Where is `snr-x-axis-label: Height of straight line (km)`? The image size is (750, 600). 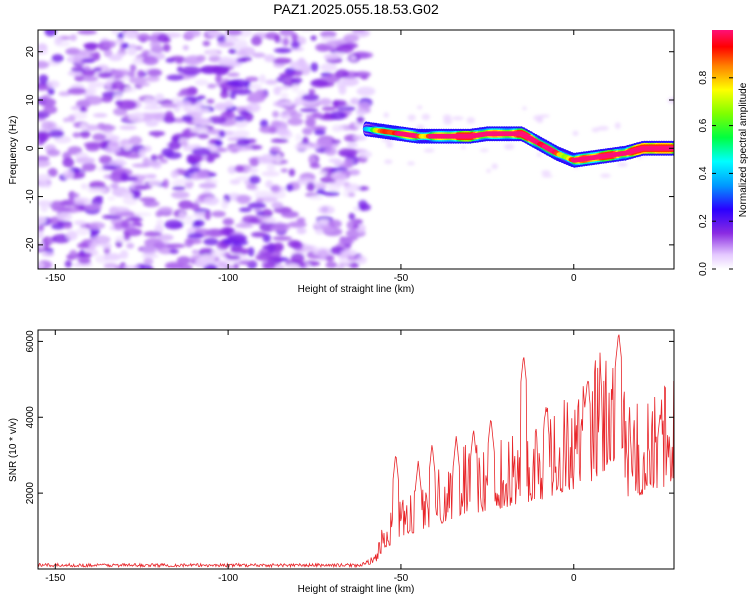 snr-x-axis-label: Height of straight line (km) is located at coordinates (356, 589).